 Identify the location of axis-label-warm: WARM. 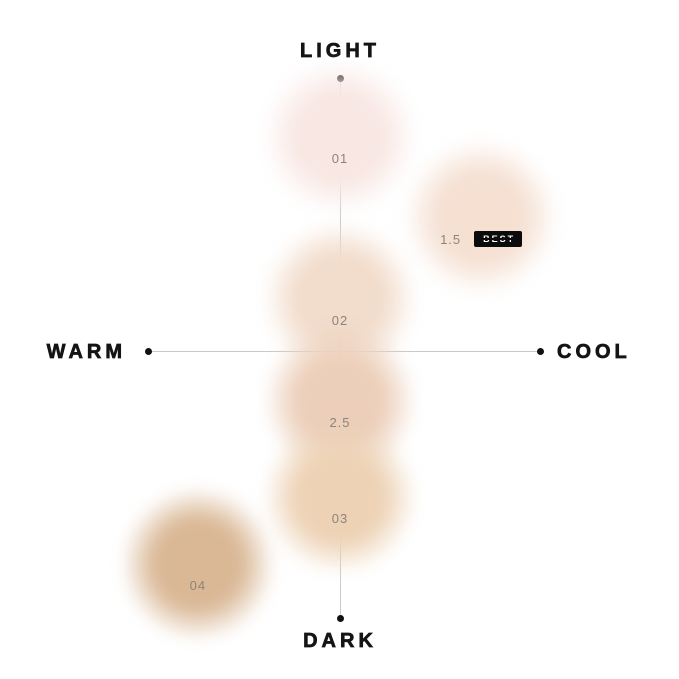
(86, 352).